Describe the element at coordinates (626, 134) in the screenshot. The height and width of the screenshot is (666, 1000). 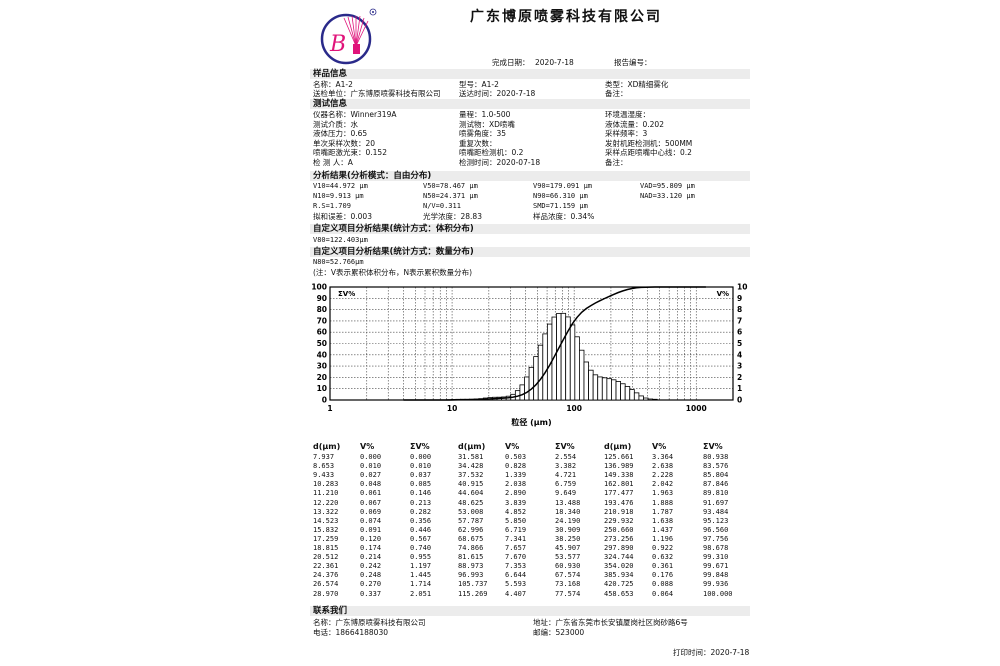
I see `test-info-field: 采样频率：3` at that location.